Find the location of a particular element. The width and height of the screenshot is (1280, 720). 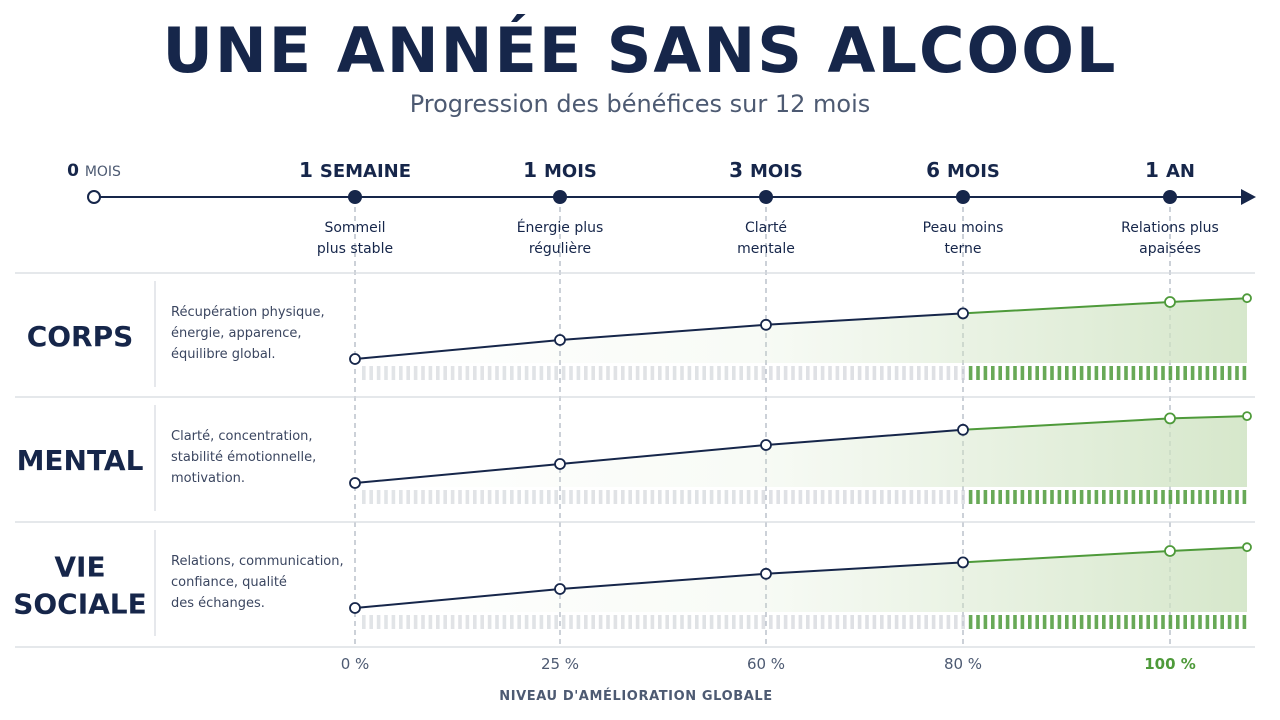

milestone-number: 3 is located at coordinates (739, 170).